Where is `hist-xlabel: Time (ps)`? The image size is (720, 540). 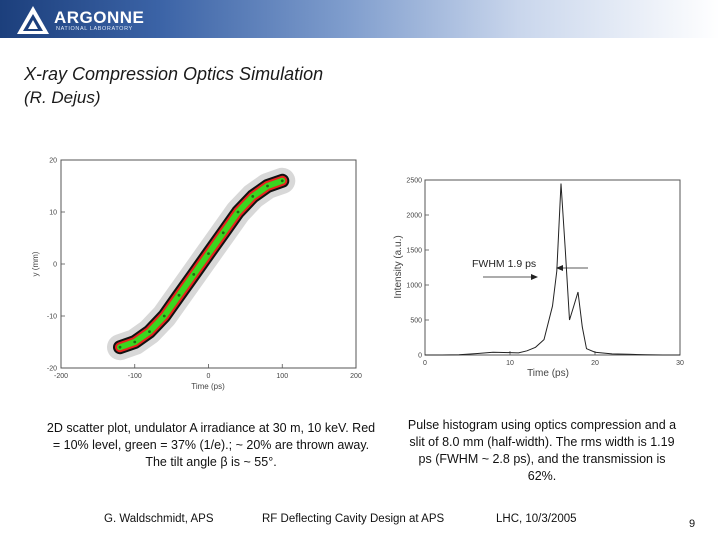 hist-xlabel: Time (ps) is located at coordinates (548, 373).